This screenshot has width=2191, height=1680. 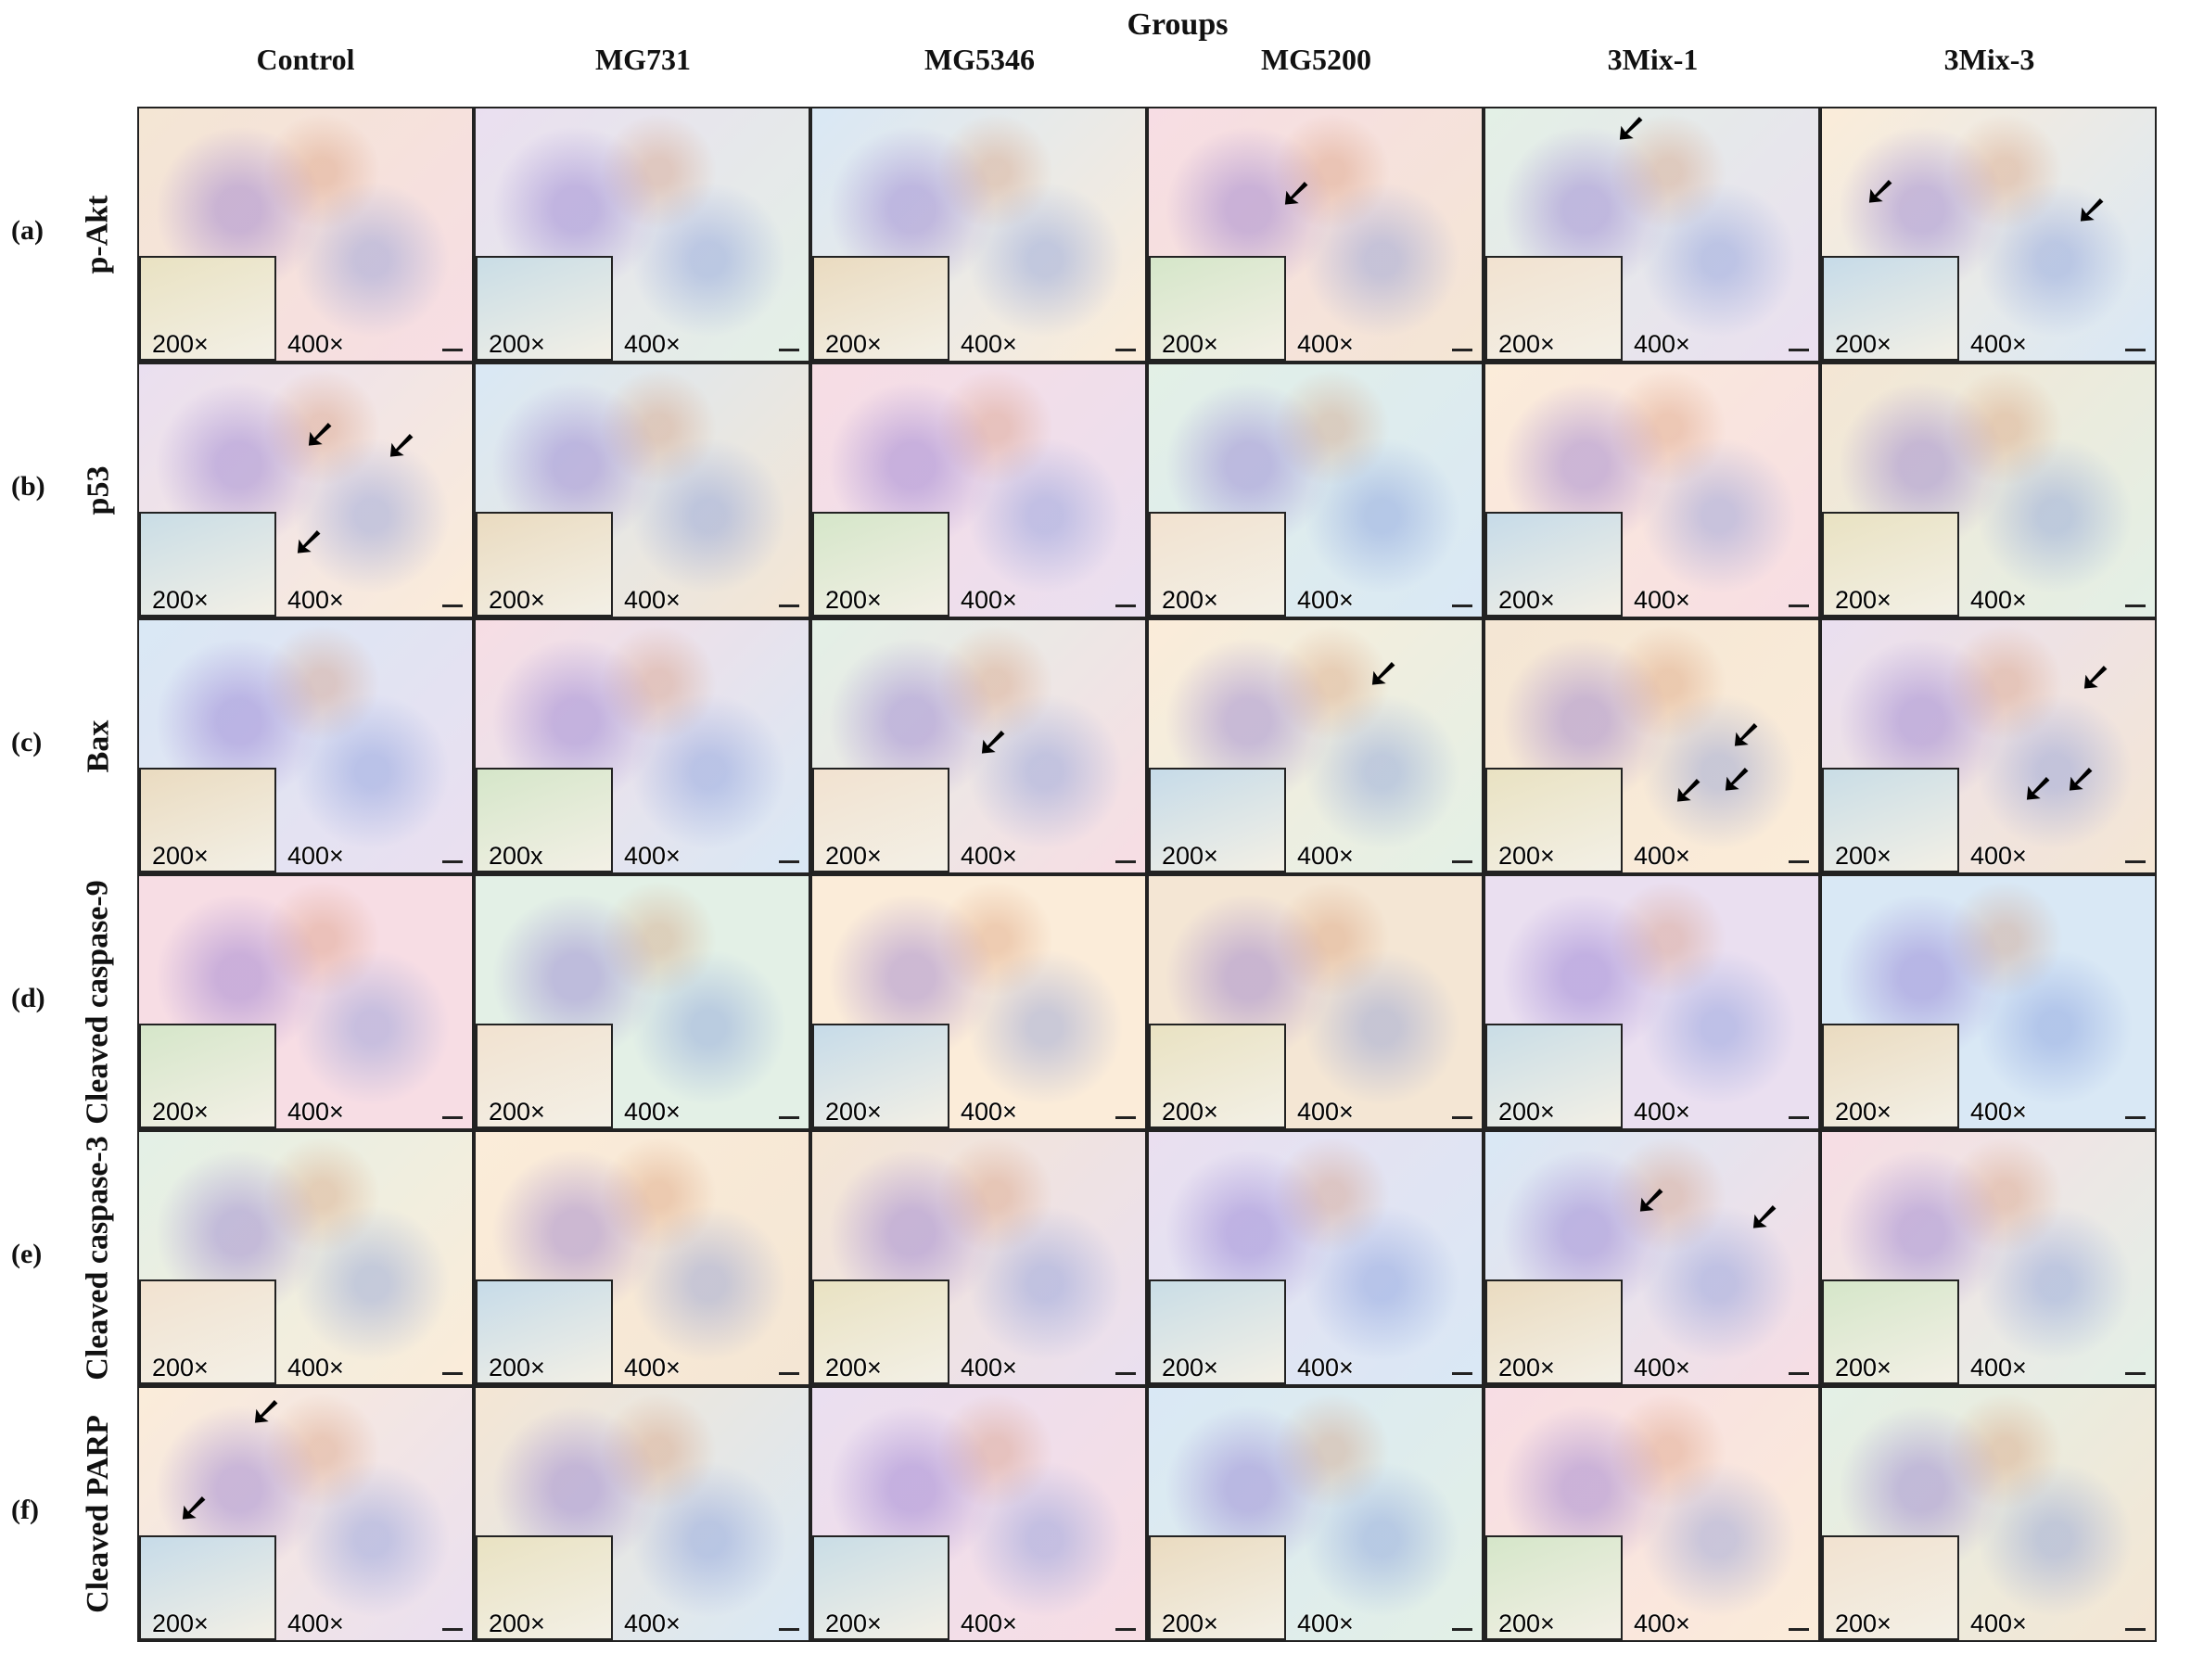 I want to click on micrograph-p53-mg5346: 200× 400×, so click(x=979, y=490).